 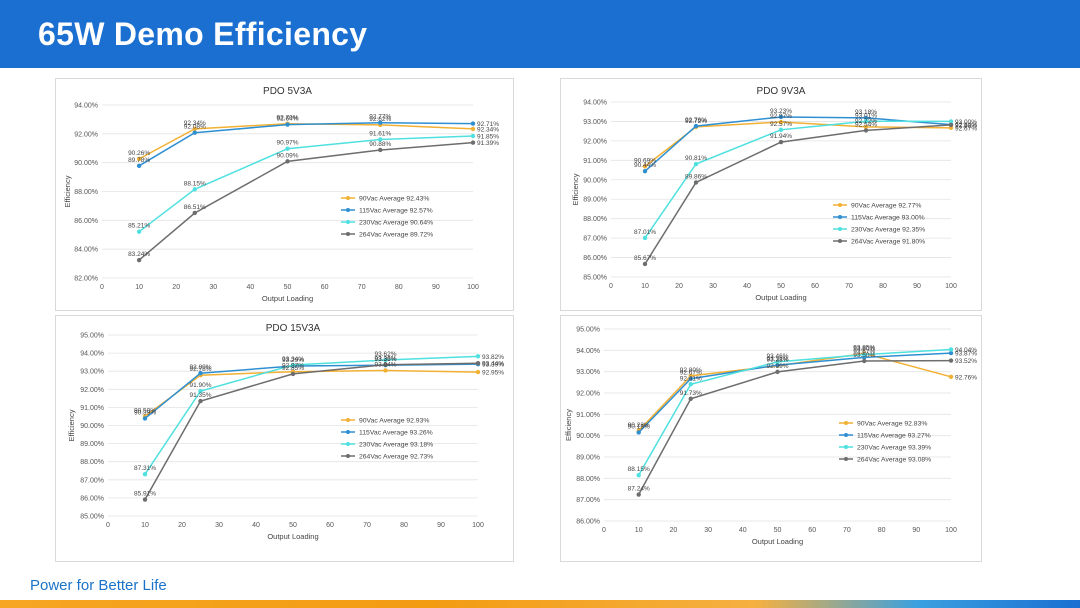 What do you see at coordinates (385, 364) in the screenshot?
I see `data-label: 93.04%` at bounding box center [385, 364].